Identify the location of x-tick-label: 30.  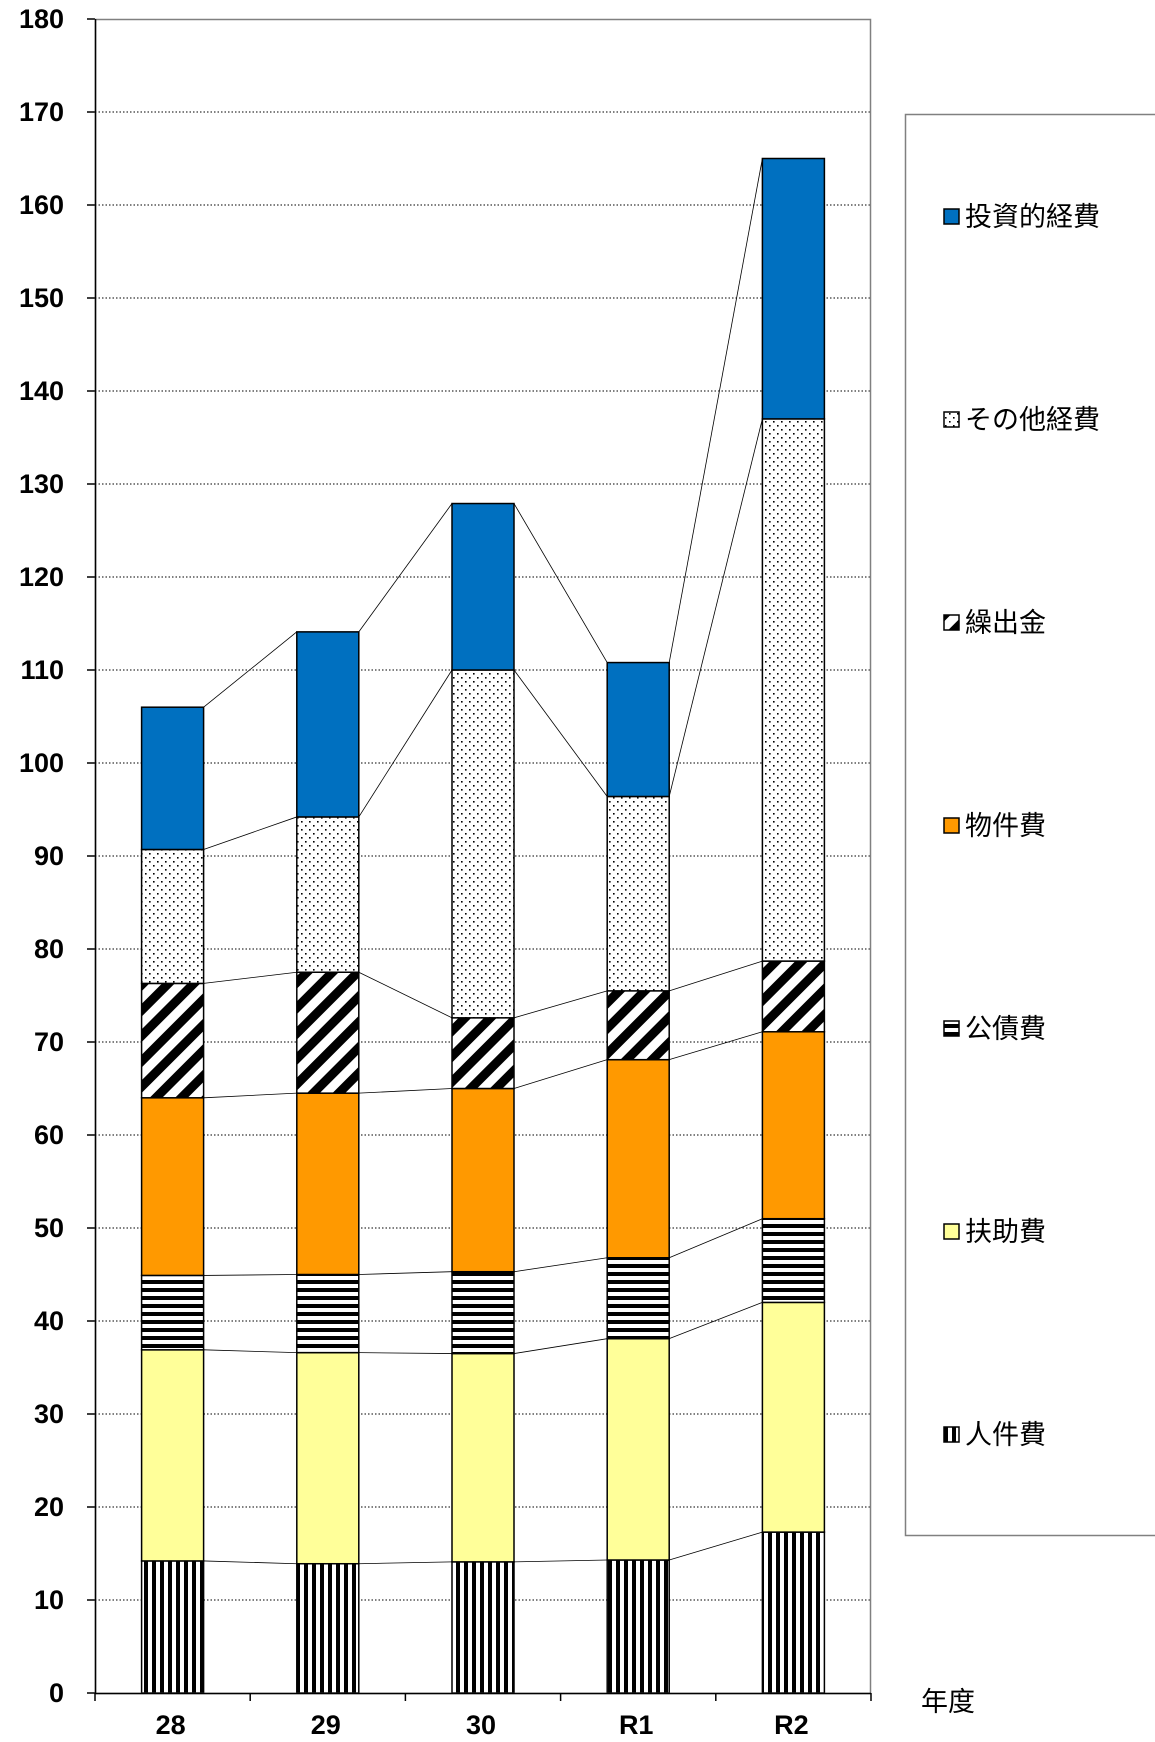
(481, 1725).